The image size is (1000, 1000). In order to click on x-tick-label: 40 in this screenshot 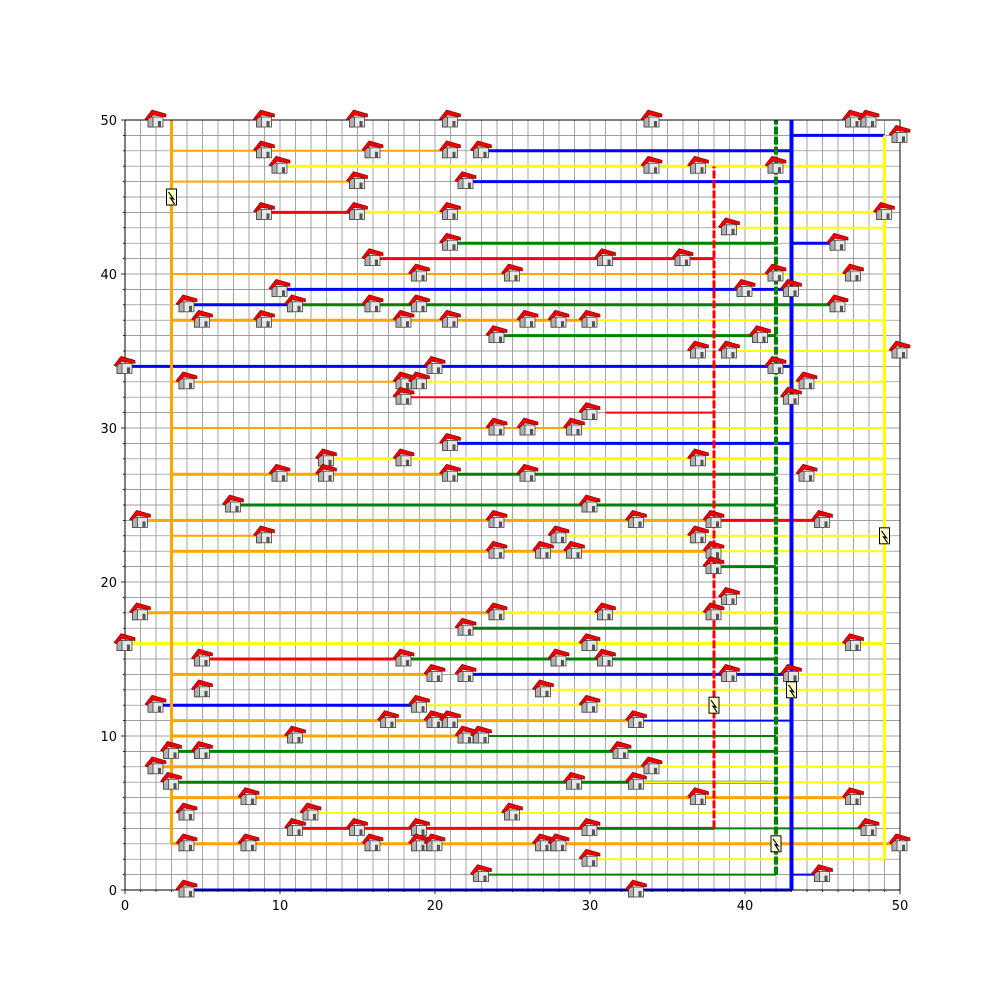, I will do `click(745, 906)`.